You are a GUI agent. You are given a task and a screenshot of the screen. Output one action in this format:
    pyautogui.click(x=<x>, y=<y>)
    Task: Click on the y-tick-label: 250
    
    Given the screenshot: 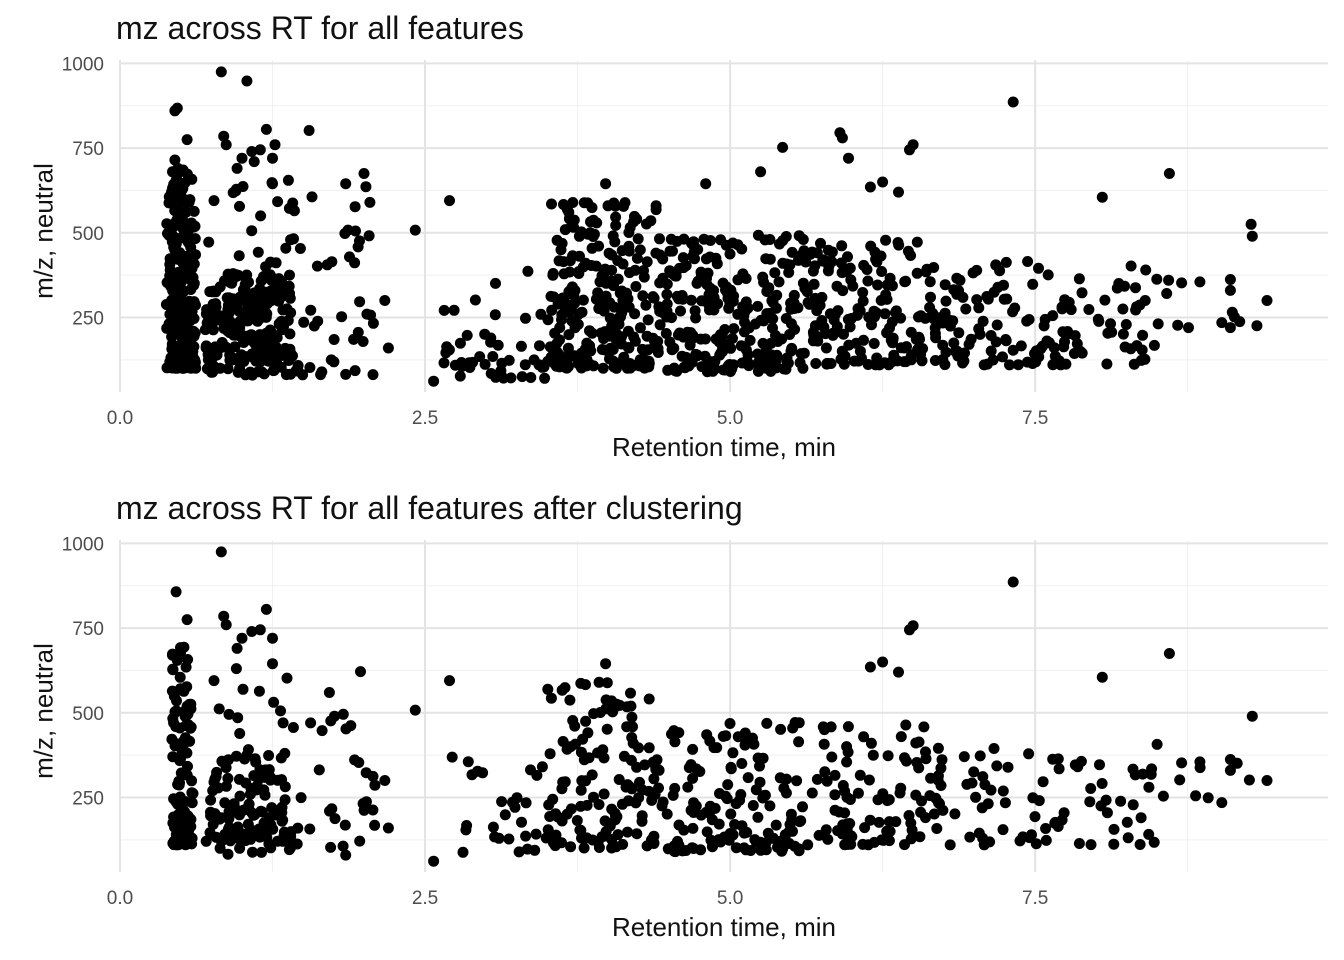 What is the action you would take?
    pyautogui.click(x=88, y=798)
    